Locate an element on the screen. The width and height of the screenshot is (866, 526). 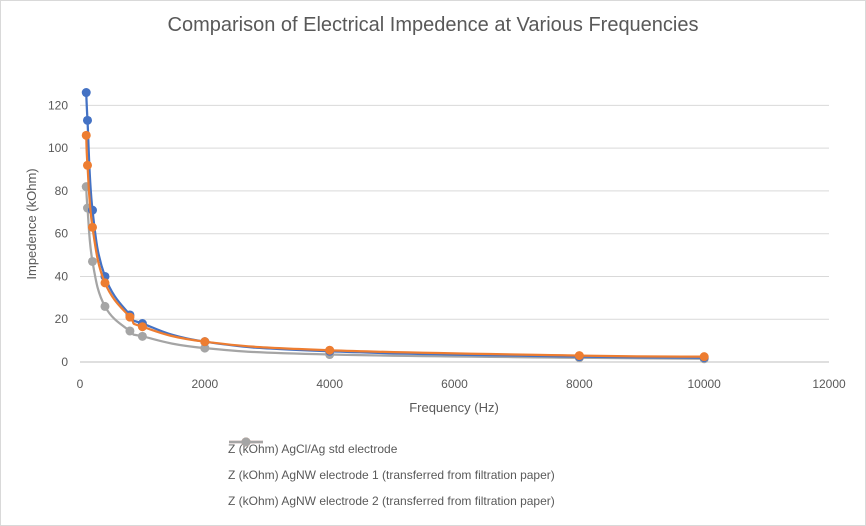
y-tick-label: 40 is located at coordinates (62, 276).